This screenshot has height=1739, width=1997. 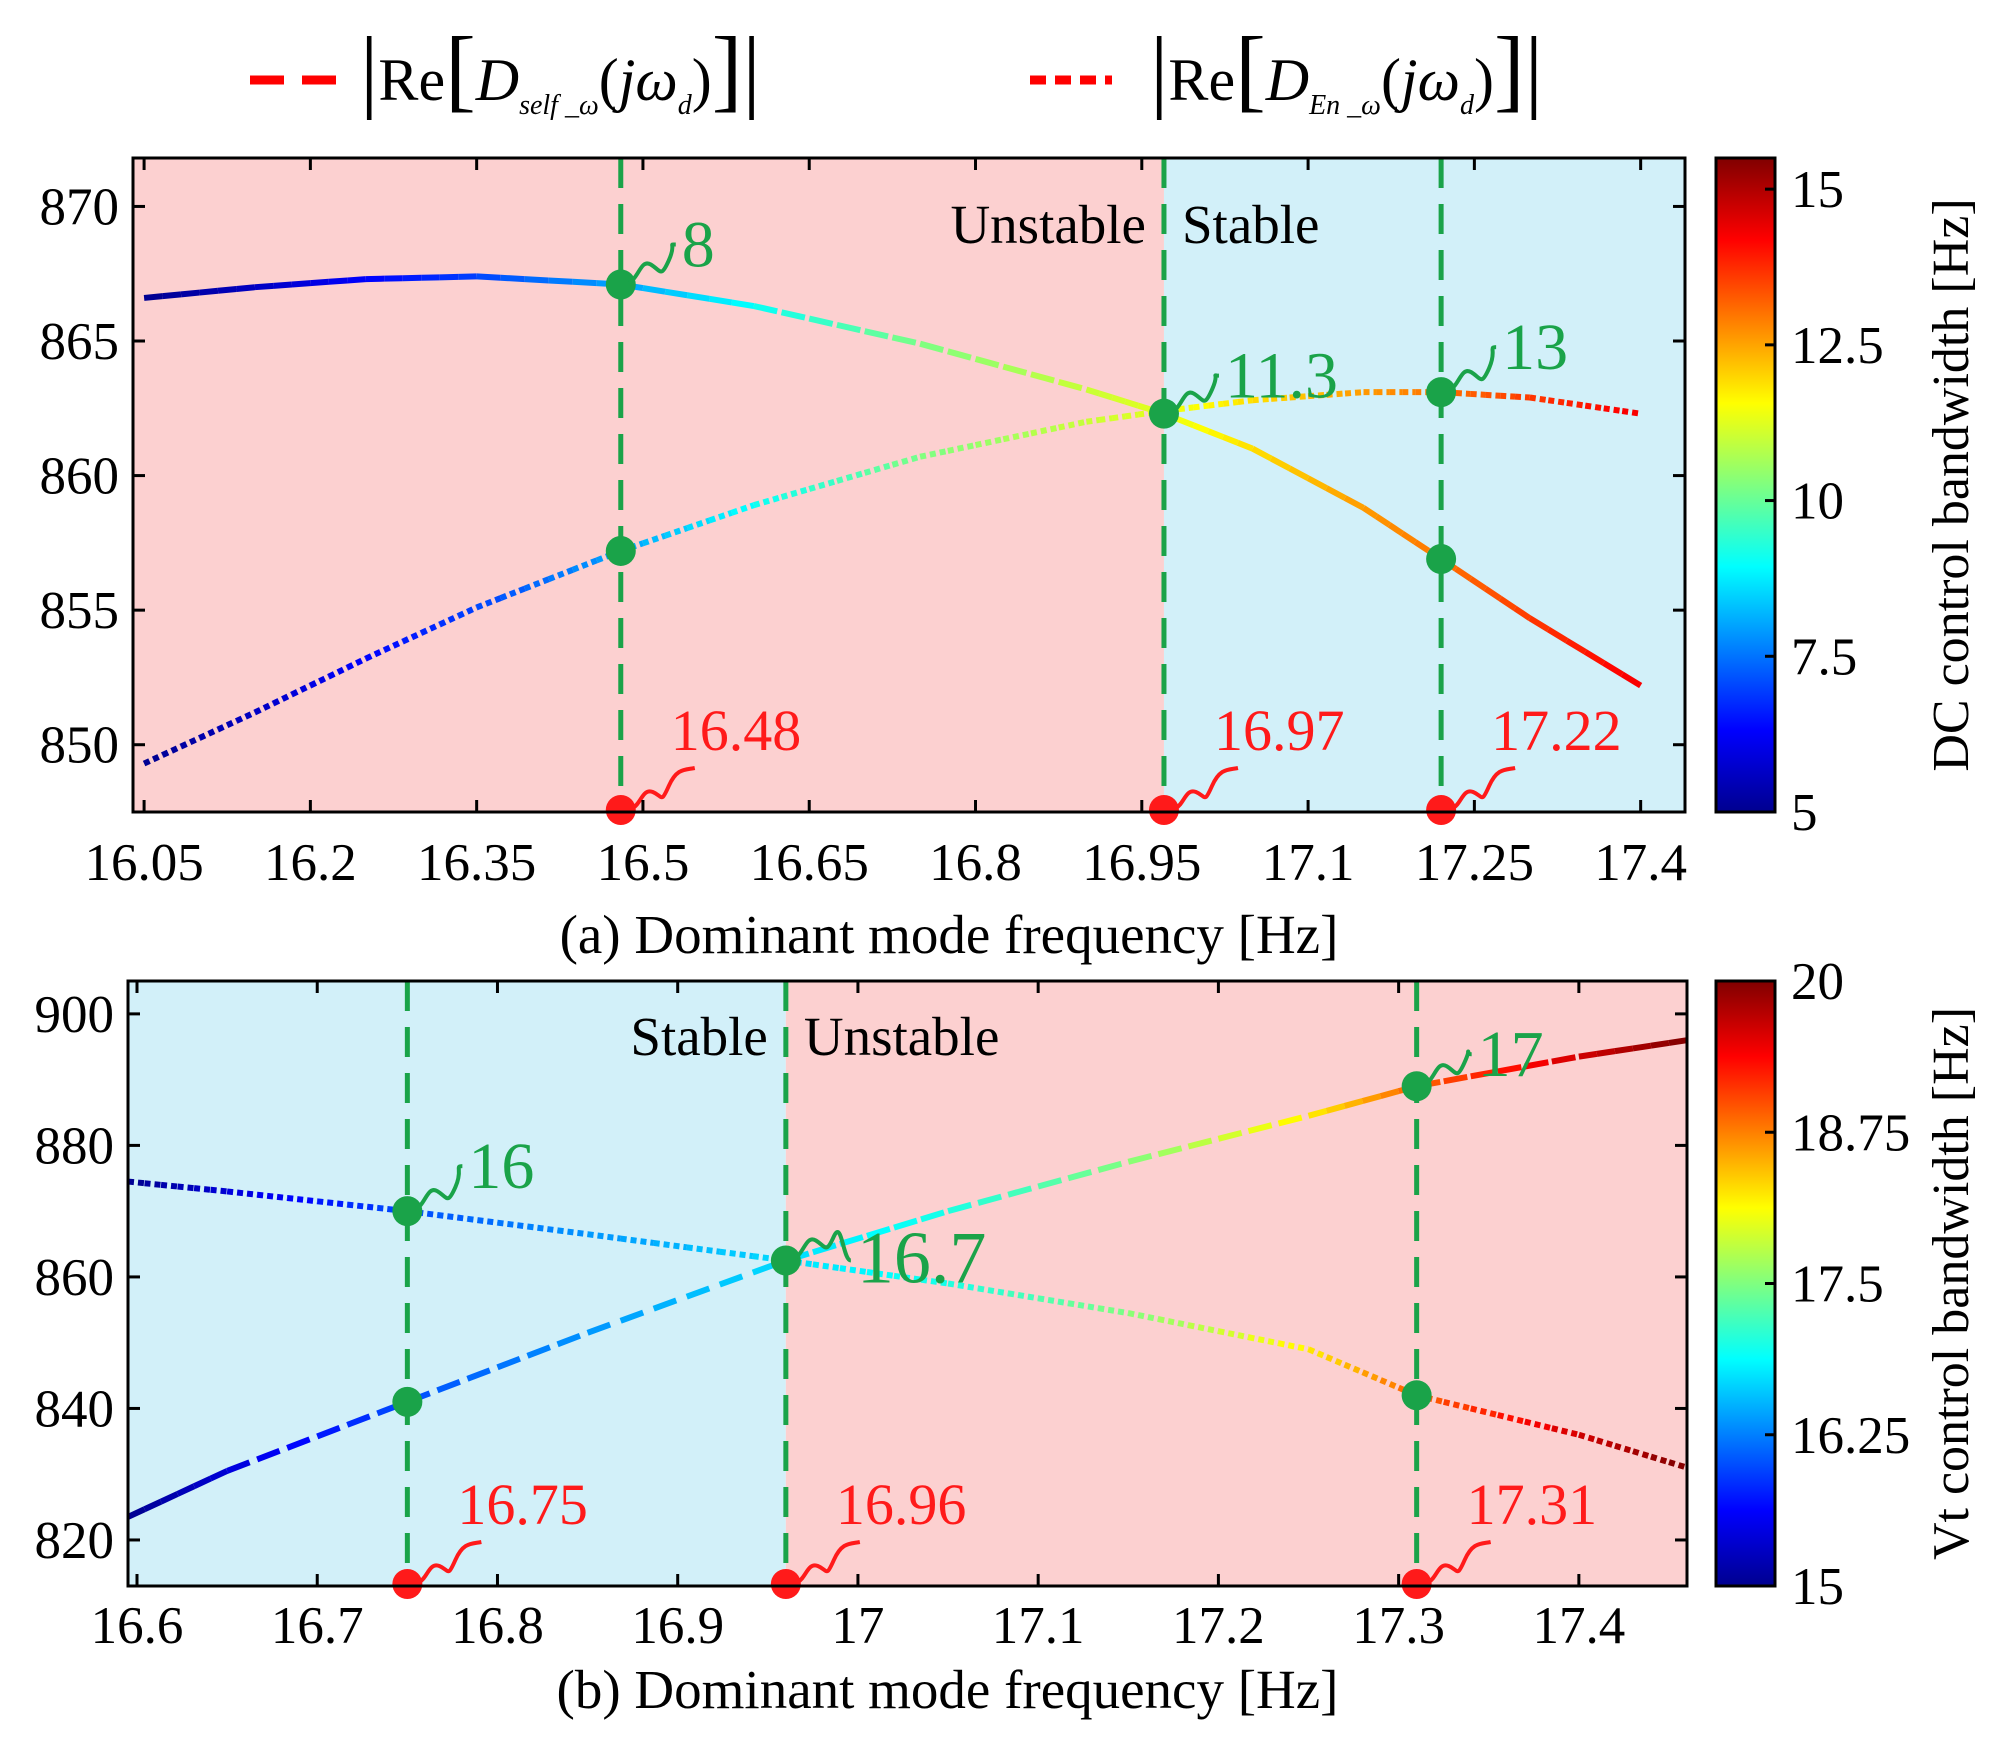 I want to click on colorbar-label: DC control bandwidth [Hz], so click(x=1951, y=484).